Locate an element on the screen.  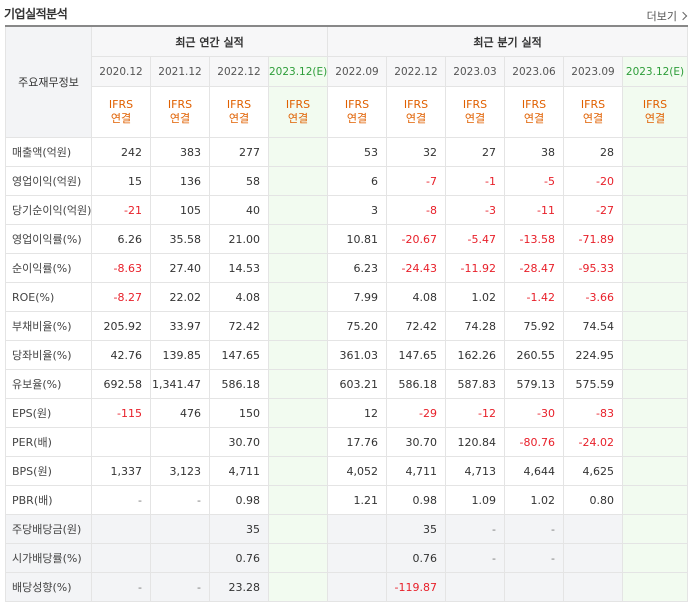
data-cell: 23.28 is located at coordinates (239, 587).